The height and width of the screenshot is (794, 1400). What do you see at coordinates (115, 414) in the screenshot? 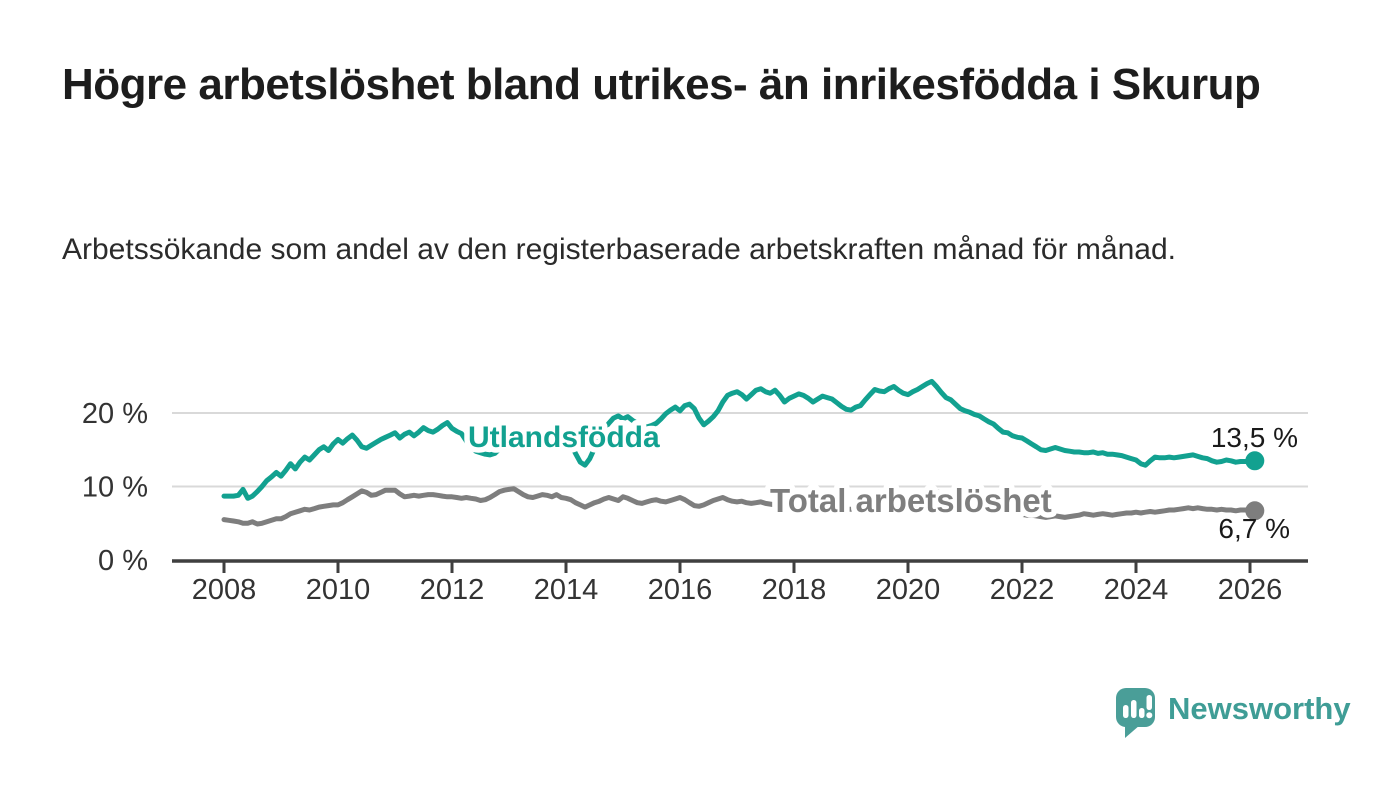
I see `y-tick-label-20: 20 %` at bounding box center [115, 414].